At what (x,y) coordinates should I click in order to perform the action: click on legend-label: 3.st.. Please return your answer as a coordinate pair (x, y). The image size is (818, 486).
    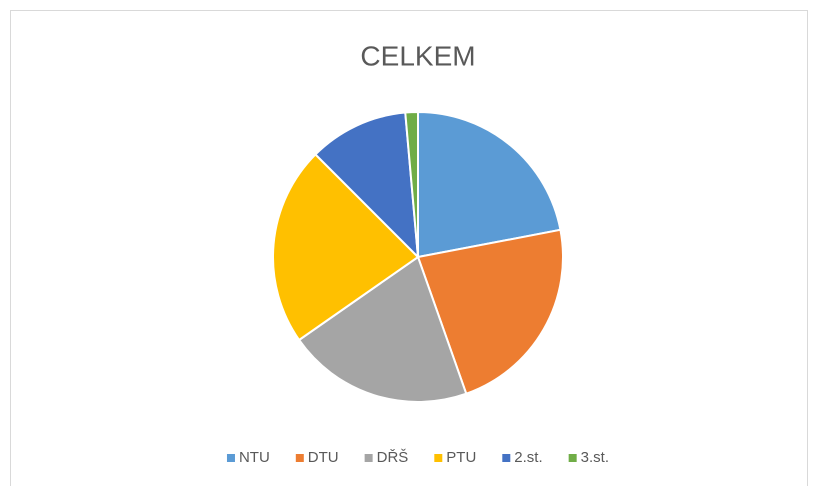
    Looking at the image, I should click on (595, 457).